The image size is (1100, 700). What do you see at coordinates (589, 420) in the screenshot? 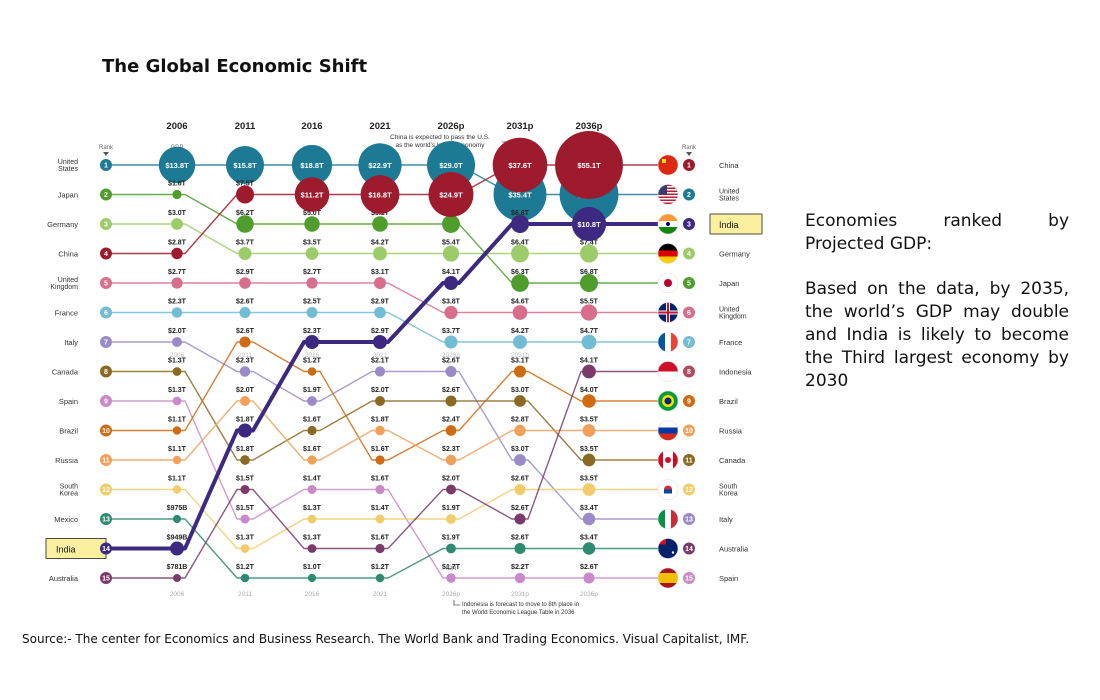
I see `value-russia-2036p: $3.5T` at bounding box center [589, 420].